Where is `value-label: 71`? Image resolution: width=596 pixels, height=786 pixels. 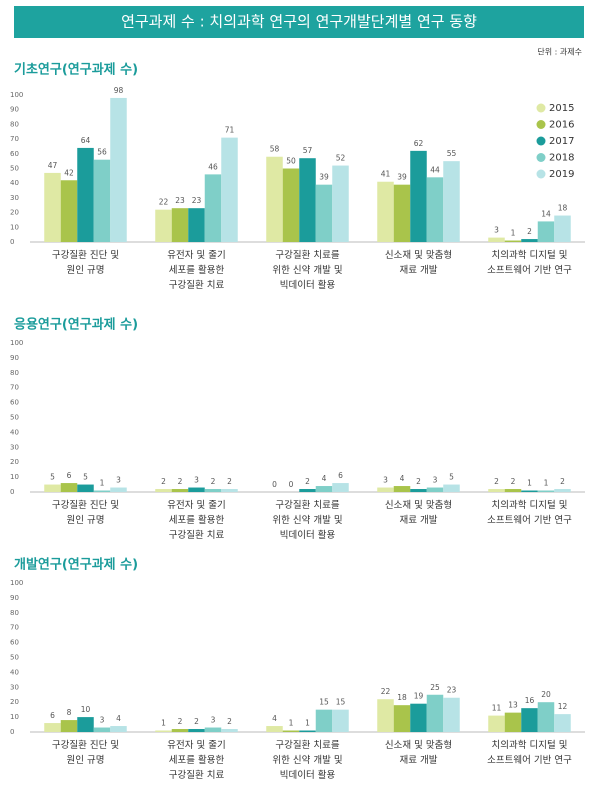
value-label: 71 is located at coordinates (230, 130).